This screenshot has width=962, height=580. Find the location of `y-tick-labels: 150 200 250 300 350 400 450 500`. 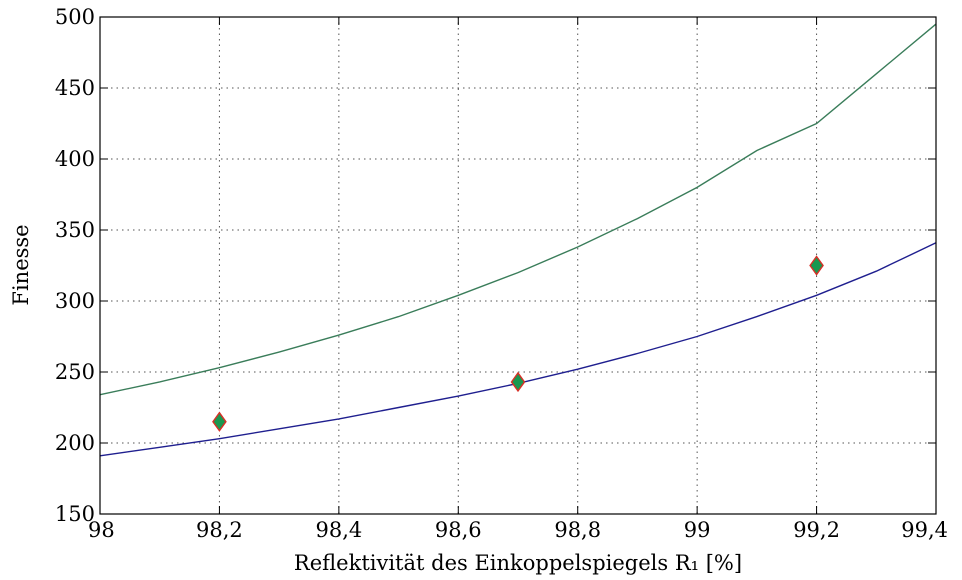

y-tick-labels: 150 200 250 300 350 400 450 500 is located at coordinates (75, 265).